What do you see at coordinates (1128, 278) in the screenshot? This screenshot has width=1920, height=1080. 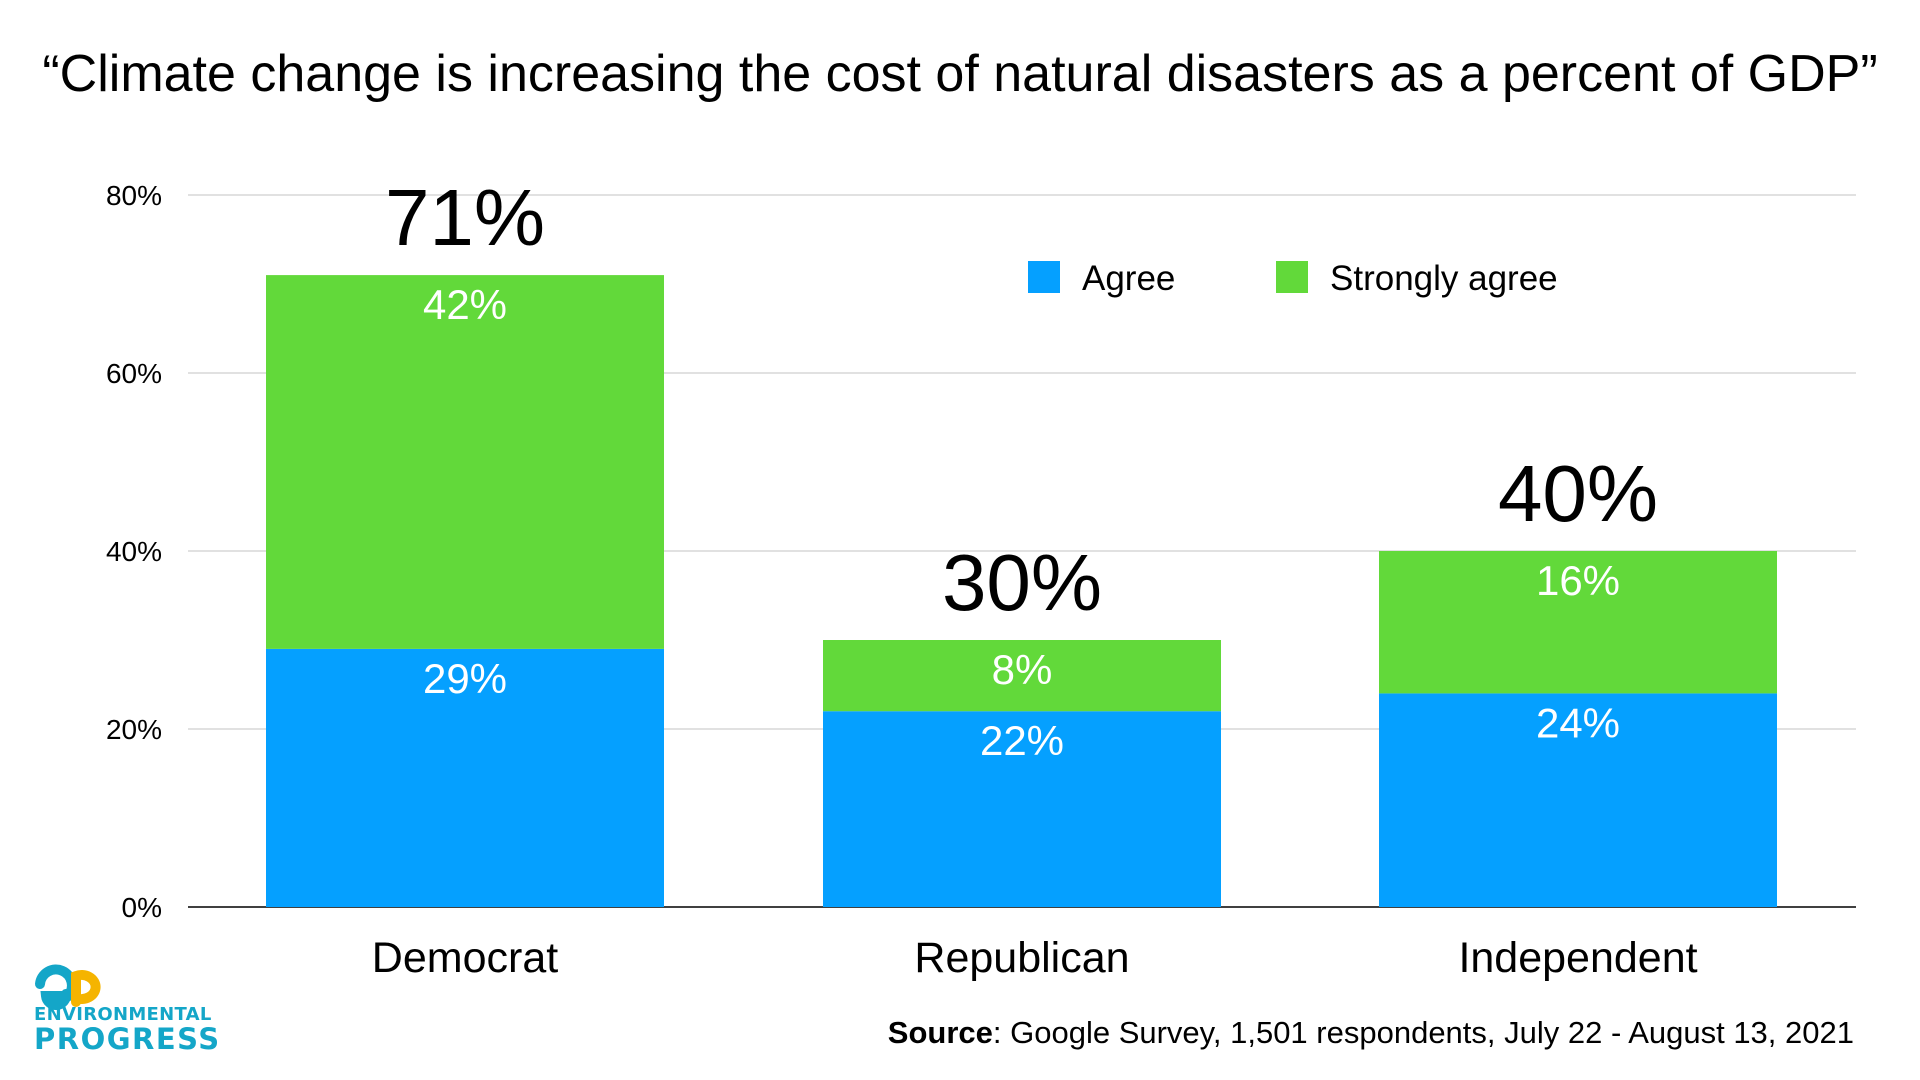 I see `legend-label: Agree` at bounding box center [1128, 278].